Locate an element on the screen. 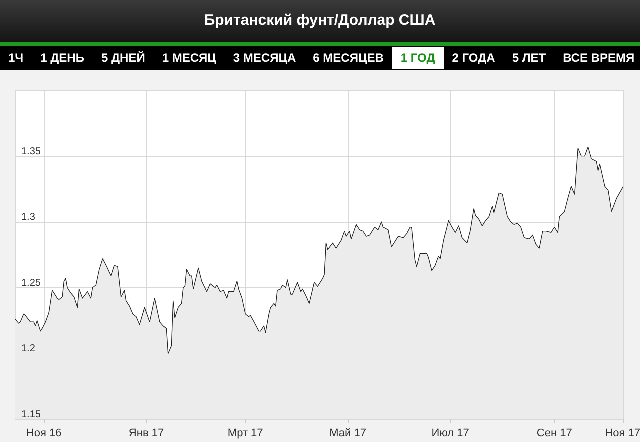 Image resolution: width=640 pixels, height=442 pixels. x-tick-label: Ноя 16 is located at coordinates (44, 434).